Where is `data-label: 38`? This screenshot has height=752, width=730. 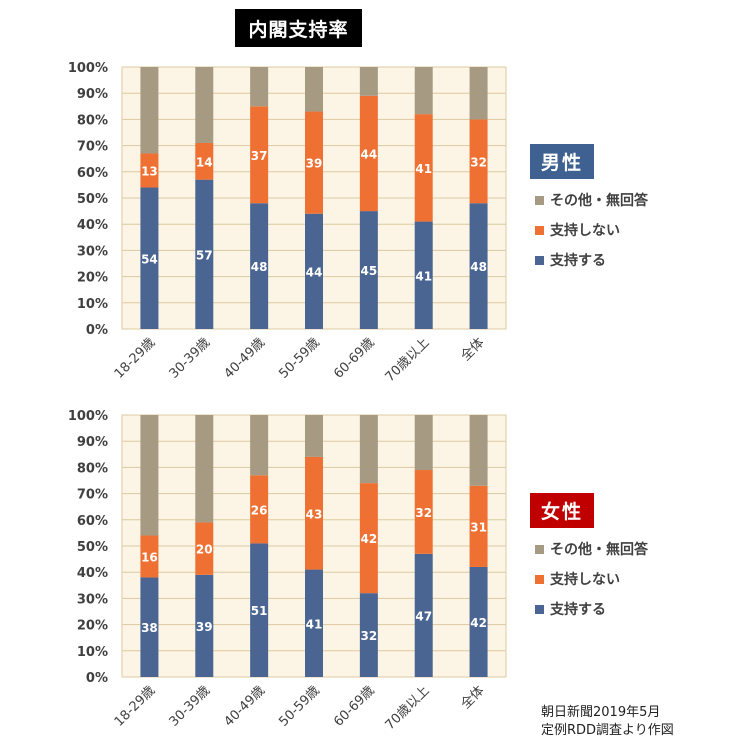
data-label: 38 is located at coordinates (149, 628).